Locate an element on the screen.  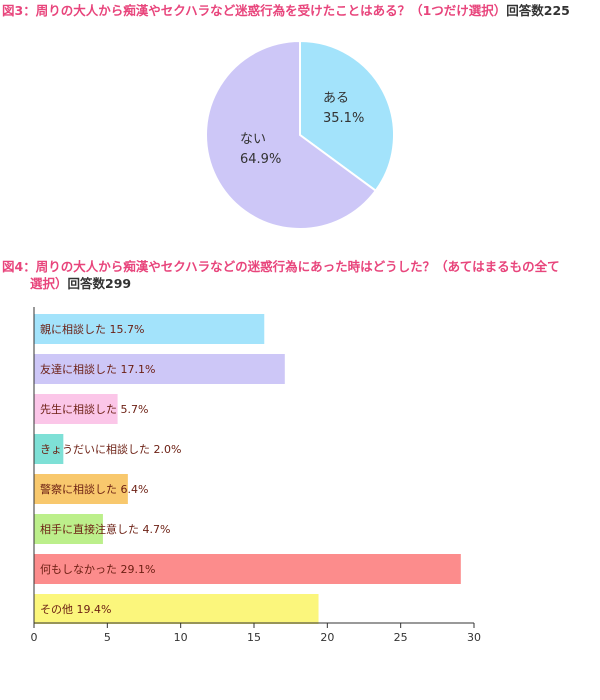
bar-label-3: 先生に相談した 5.7% is located at coordinates (94, 409).